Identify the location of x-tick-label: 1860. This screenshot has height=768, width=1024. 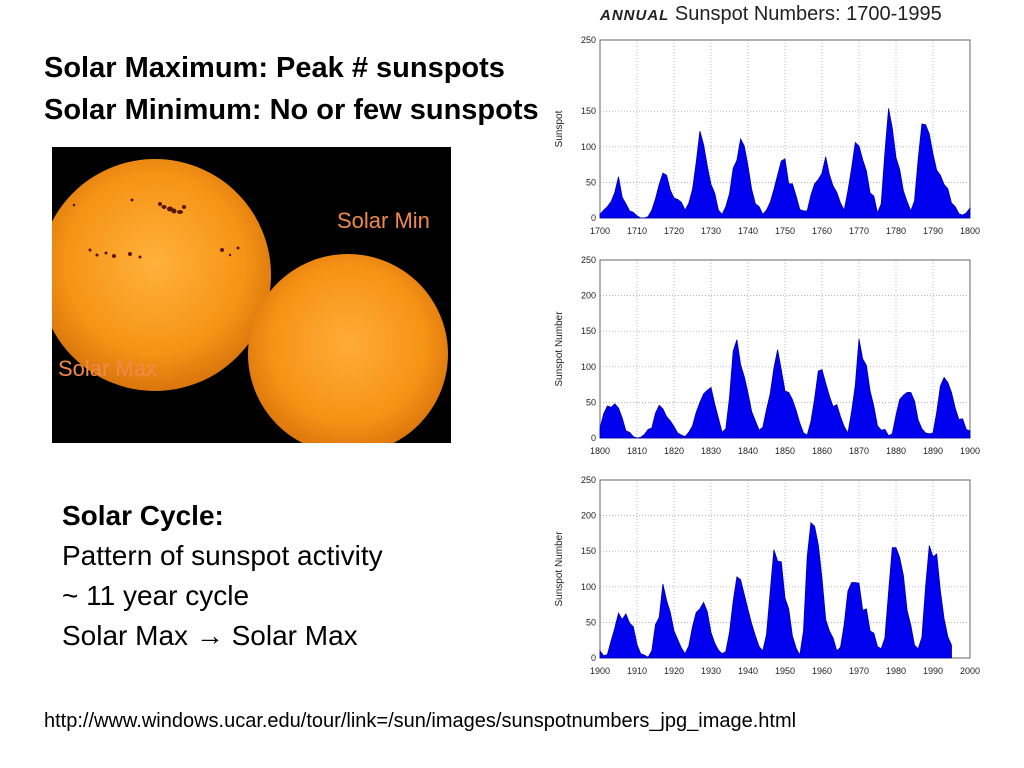
(822, 451).